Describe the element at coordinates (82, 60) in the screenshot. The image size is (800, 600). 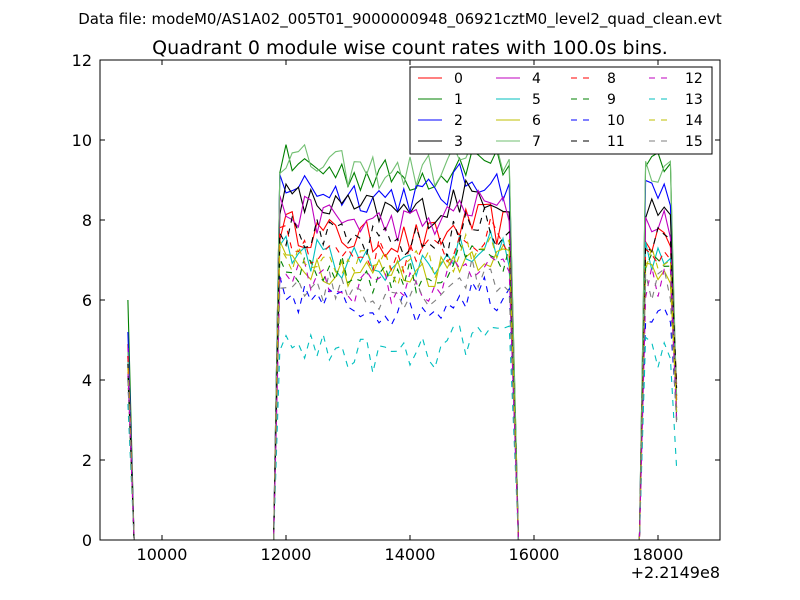
I see `y-tick-label: 12` at that location.